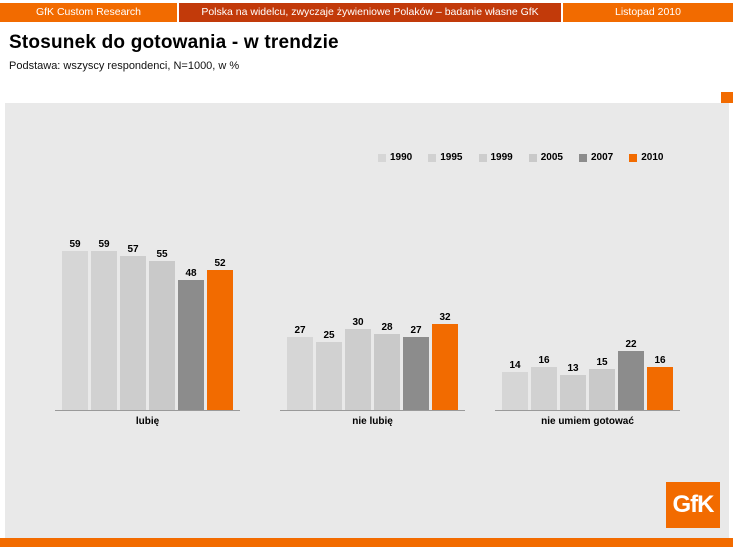 The width and height of the screenshot is (733, 547). I want to click on legend-item: 1999, so click(495, 157).